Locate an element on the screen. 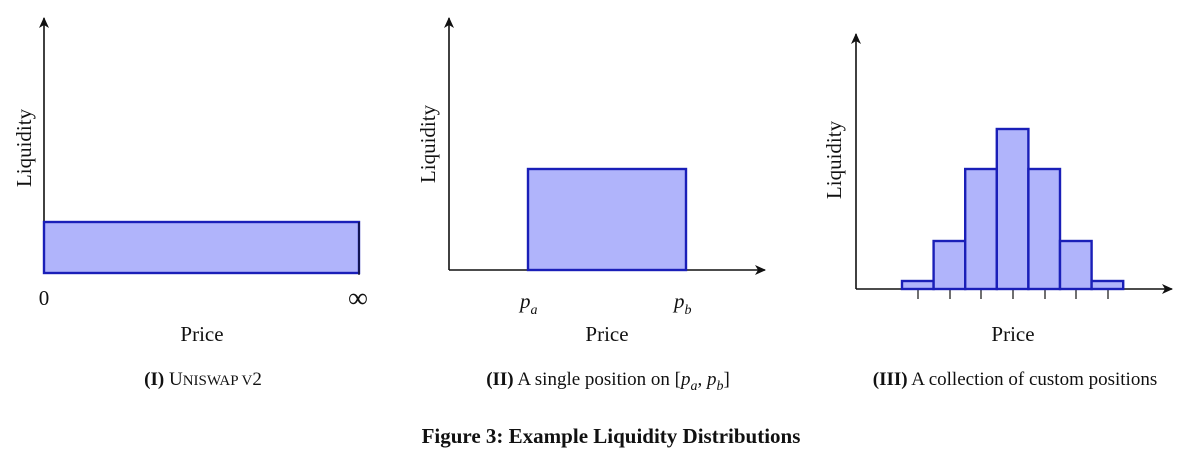  liquidity-bar is located at coordinates (201, 247).